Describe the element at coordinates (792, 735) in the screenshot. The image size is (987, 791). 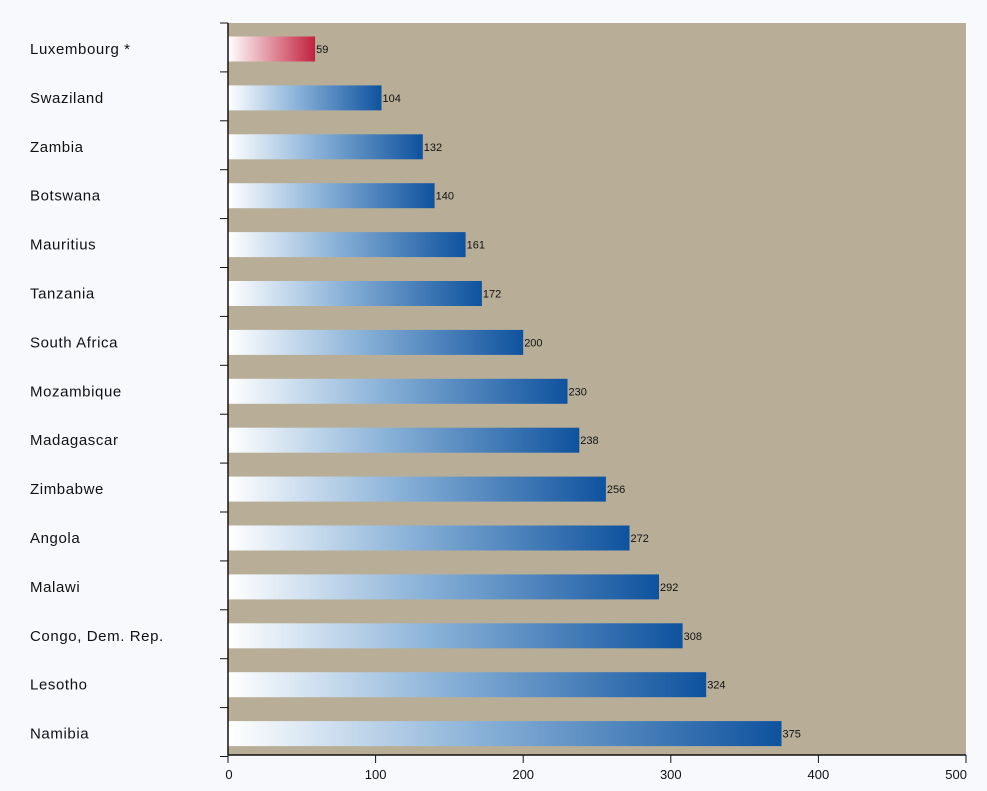
I see `bar-value-label: 375` at that location.